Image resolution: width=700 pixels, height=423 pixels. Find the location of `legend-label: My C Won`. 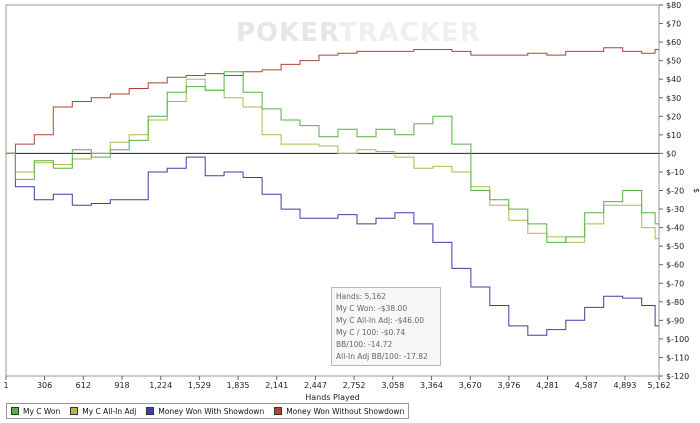

legend-label: My C Won is located at coordinates (42, 411).